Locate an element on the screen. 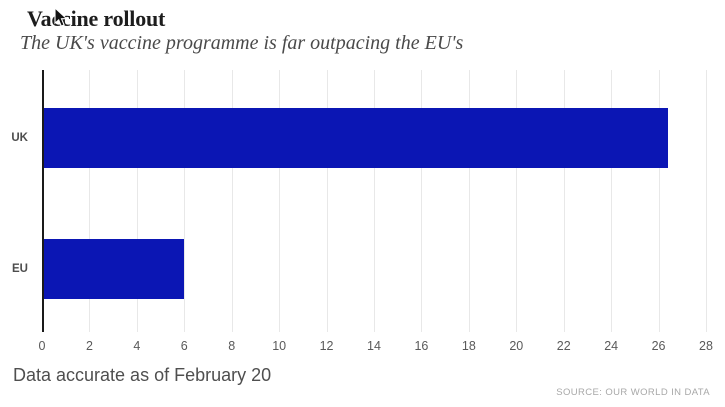 The width and height of the screenshot is (725, 407). x-tick-label: 22 is located at coordinates (563, 346).